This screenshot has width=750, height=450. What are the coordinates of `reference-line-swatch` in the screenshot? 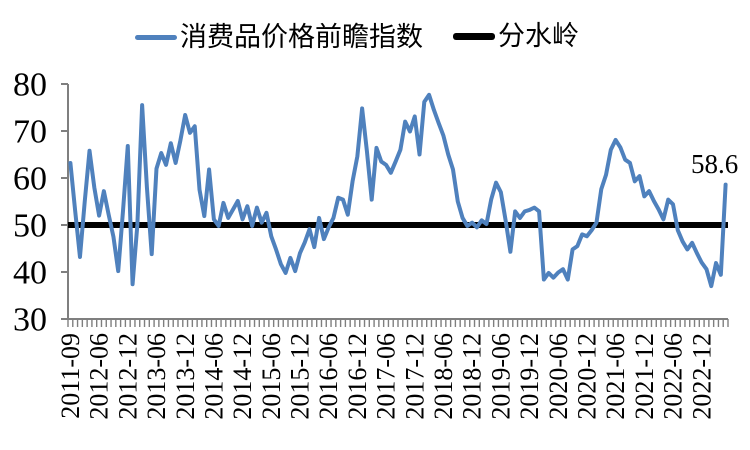 It's located at (474, 36).